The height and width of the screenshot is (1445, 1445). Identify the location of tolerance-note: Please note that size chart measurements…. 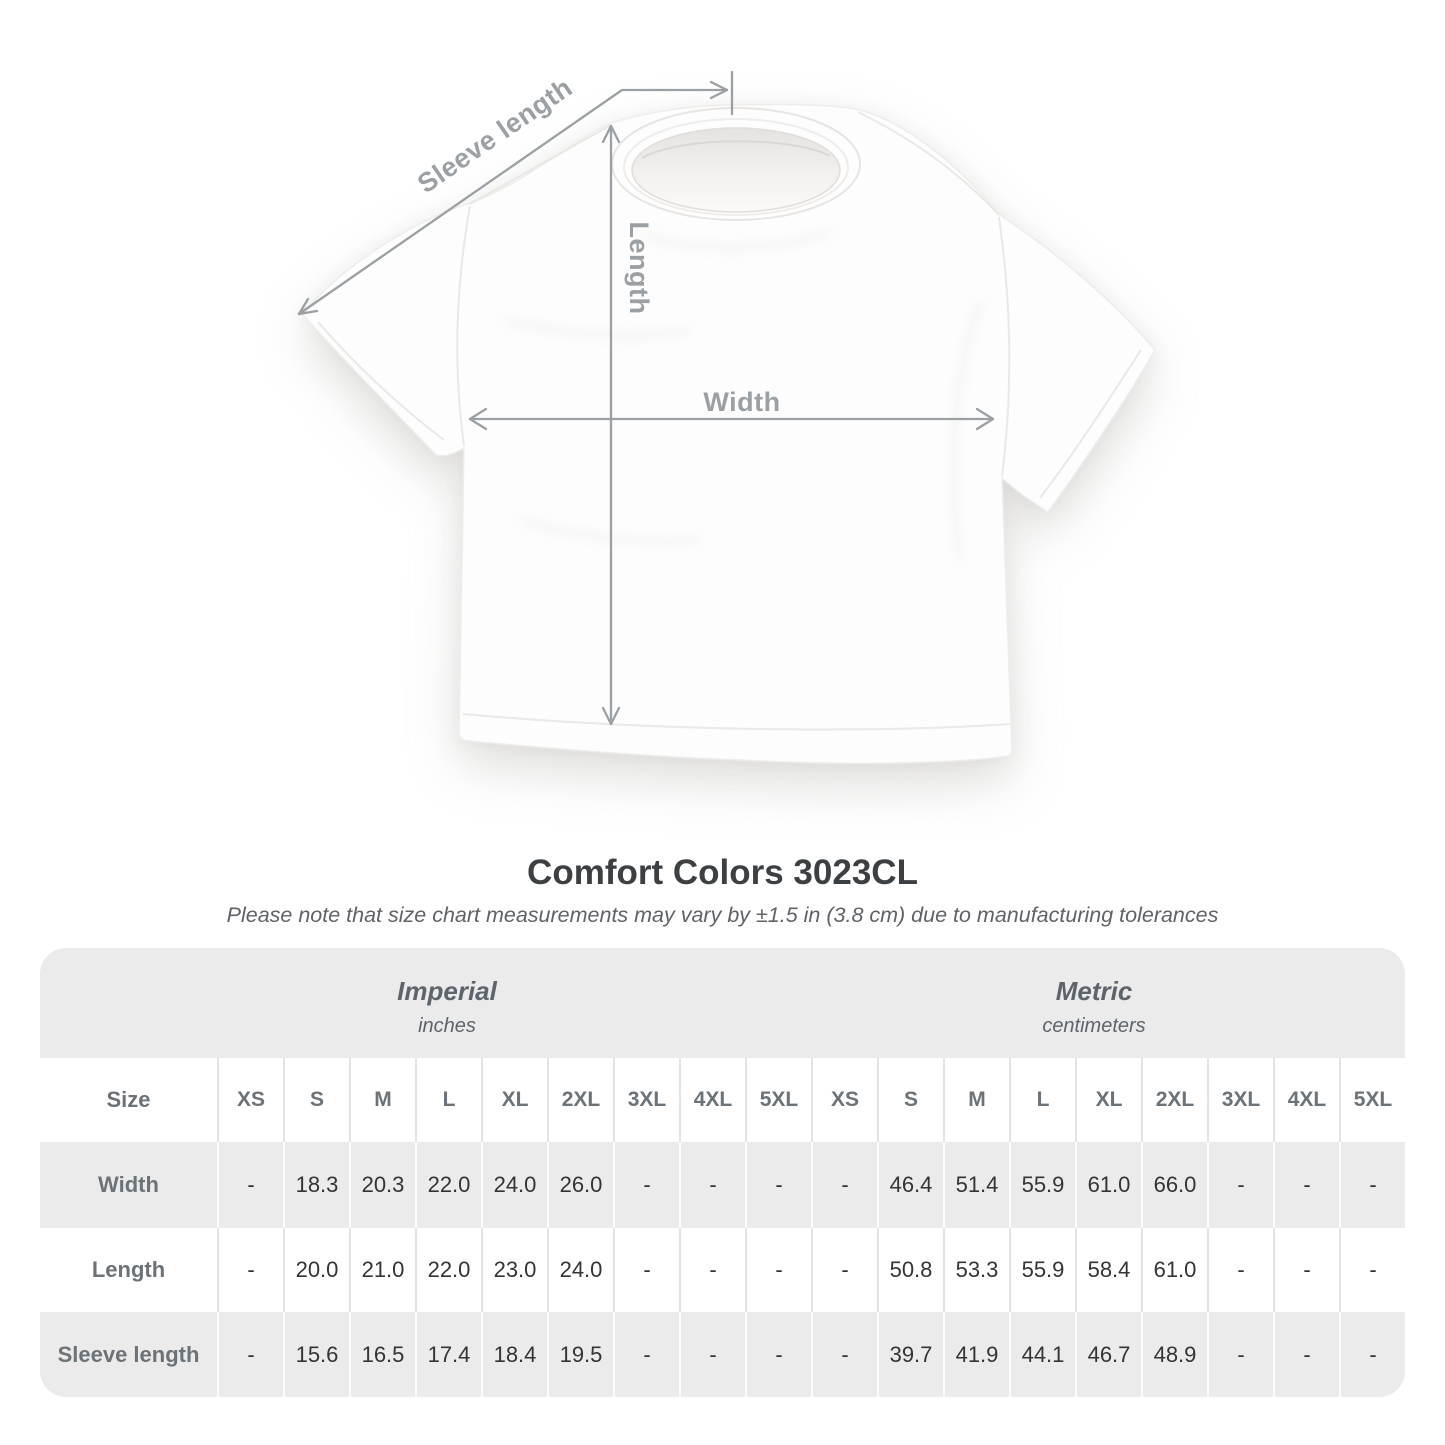
(722, 915).